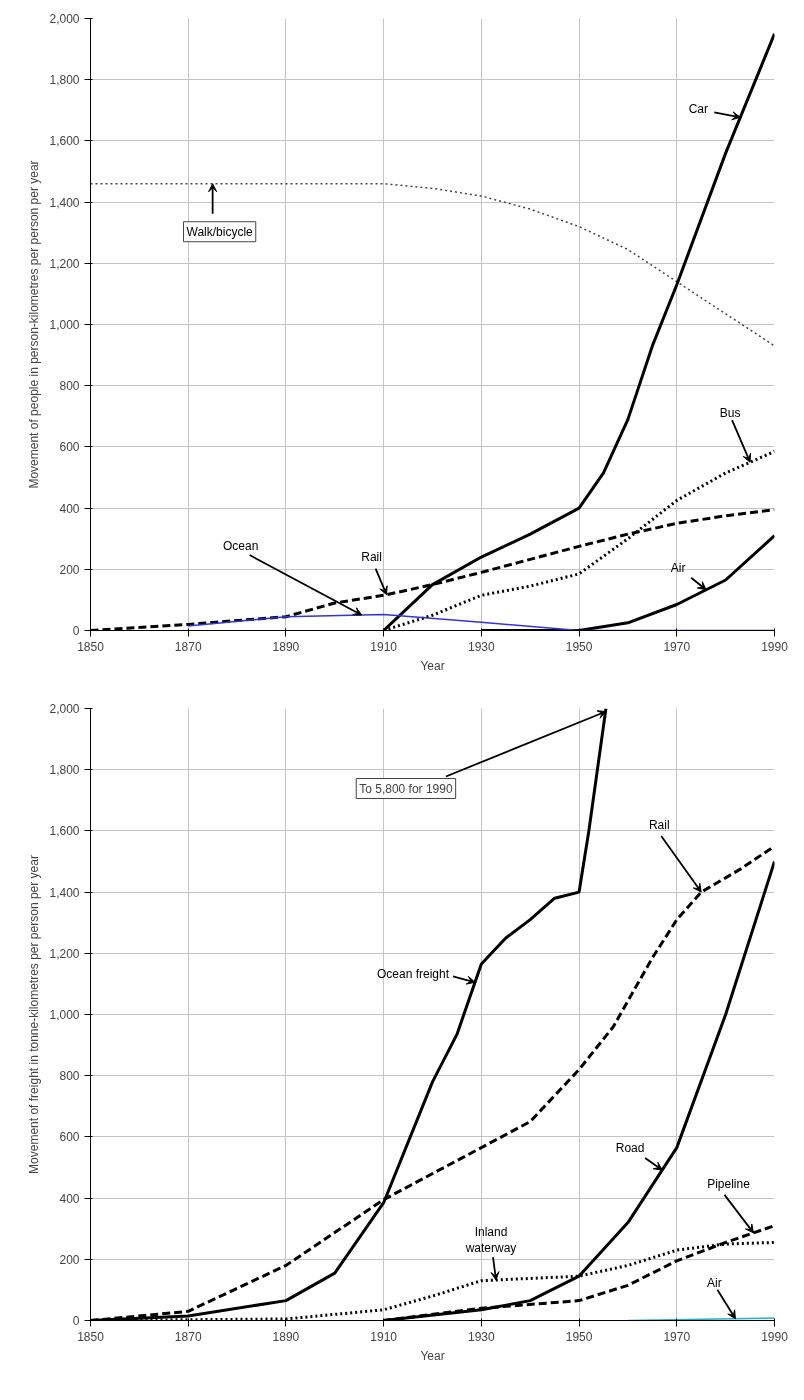 Image resolution: width=804 pixels, height=1400 pixels. What do you see at coordinates (490, 1240) in the screenshot?
I see `series-label: Inland waterway` at bounding box center [490, 1240].